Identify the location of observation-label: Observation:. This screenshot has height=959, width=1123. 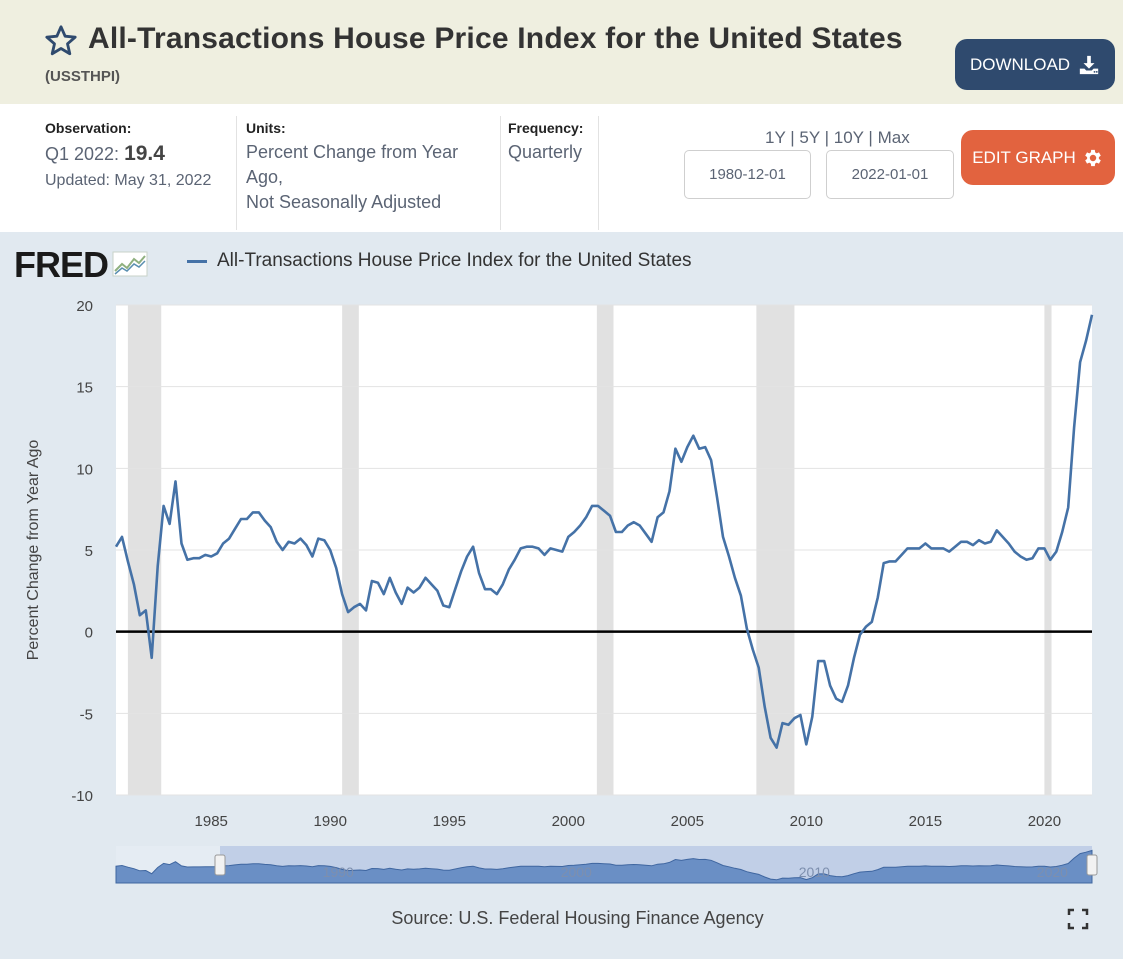
(88, 128).